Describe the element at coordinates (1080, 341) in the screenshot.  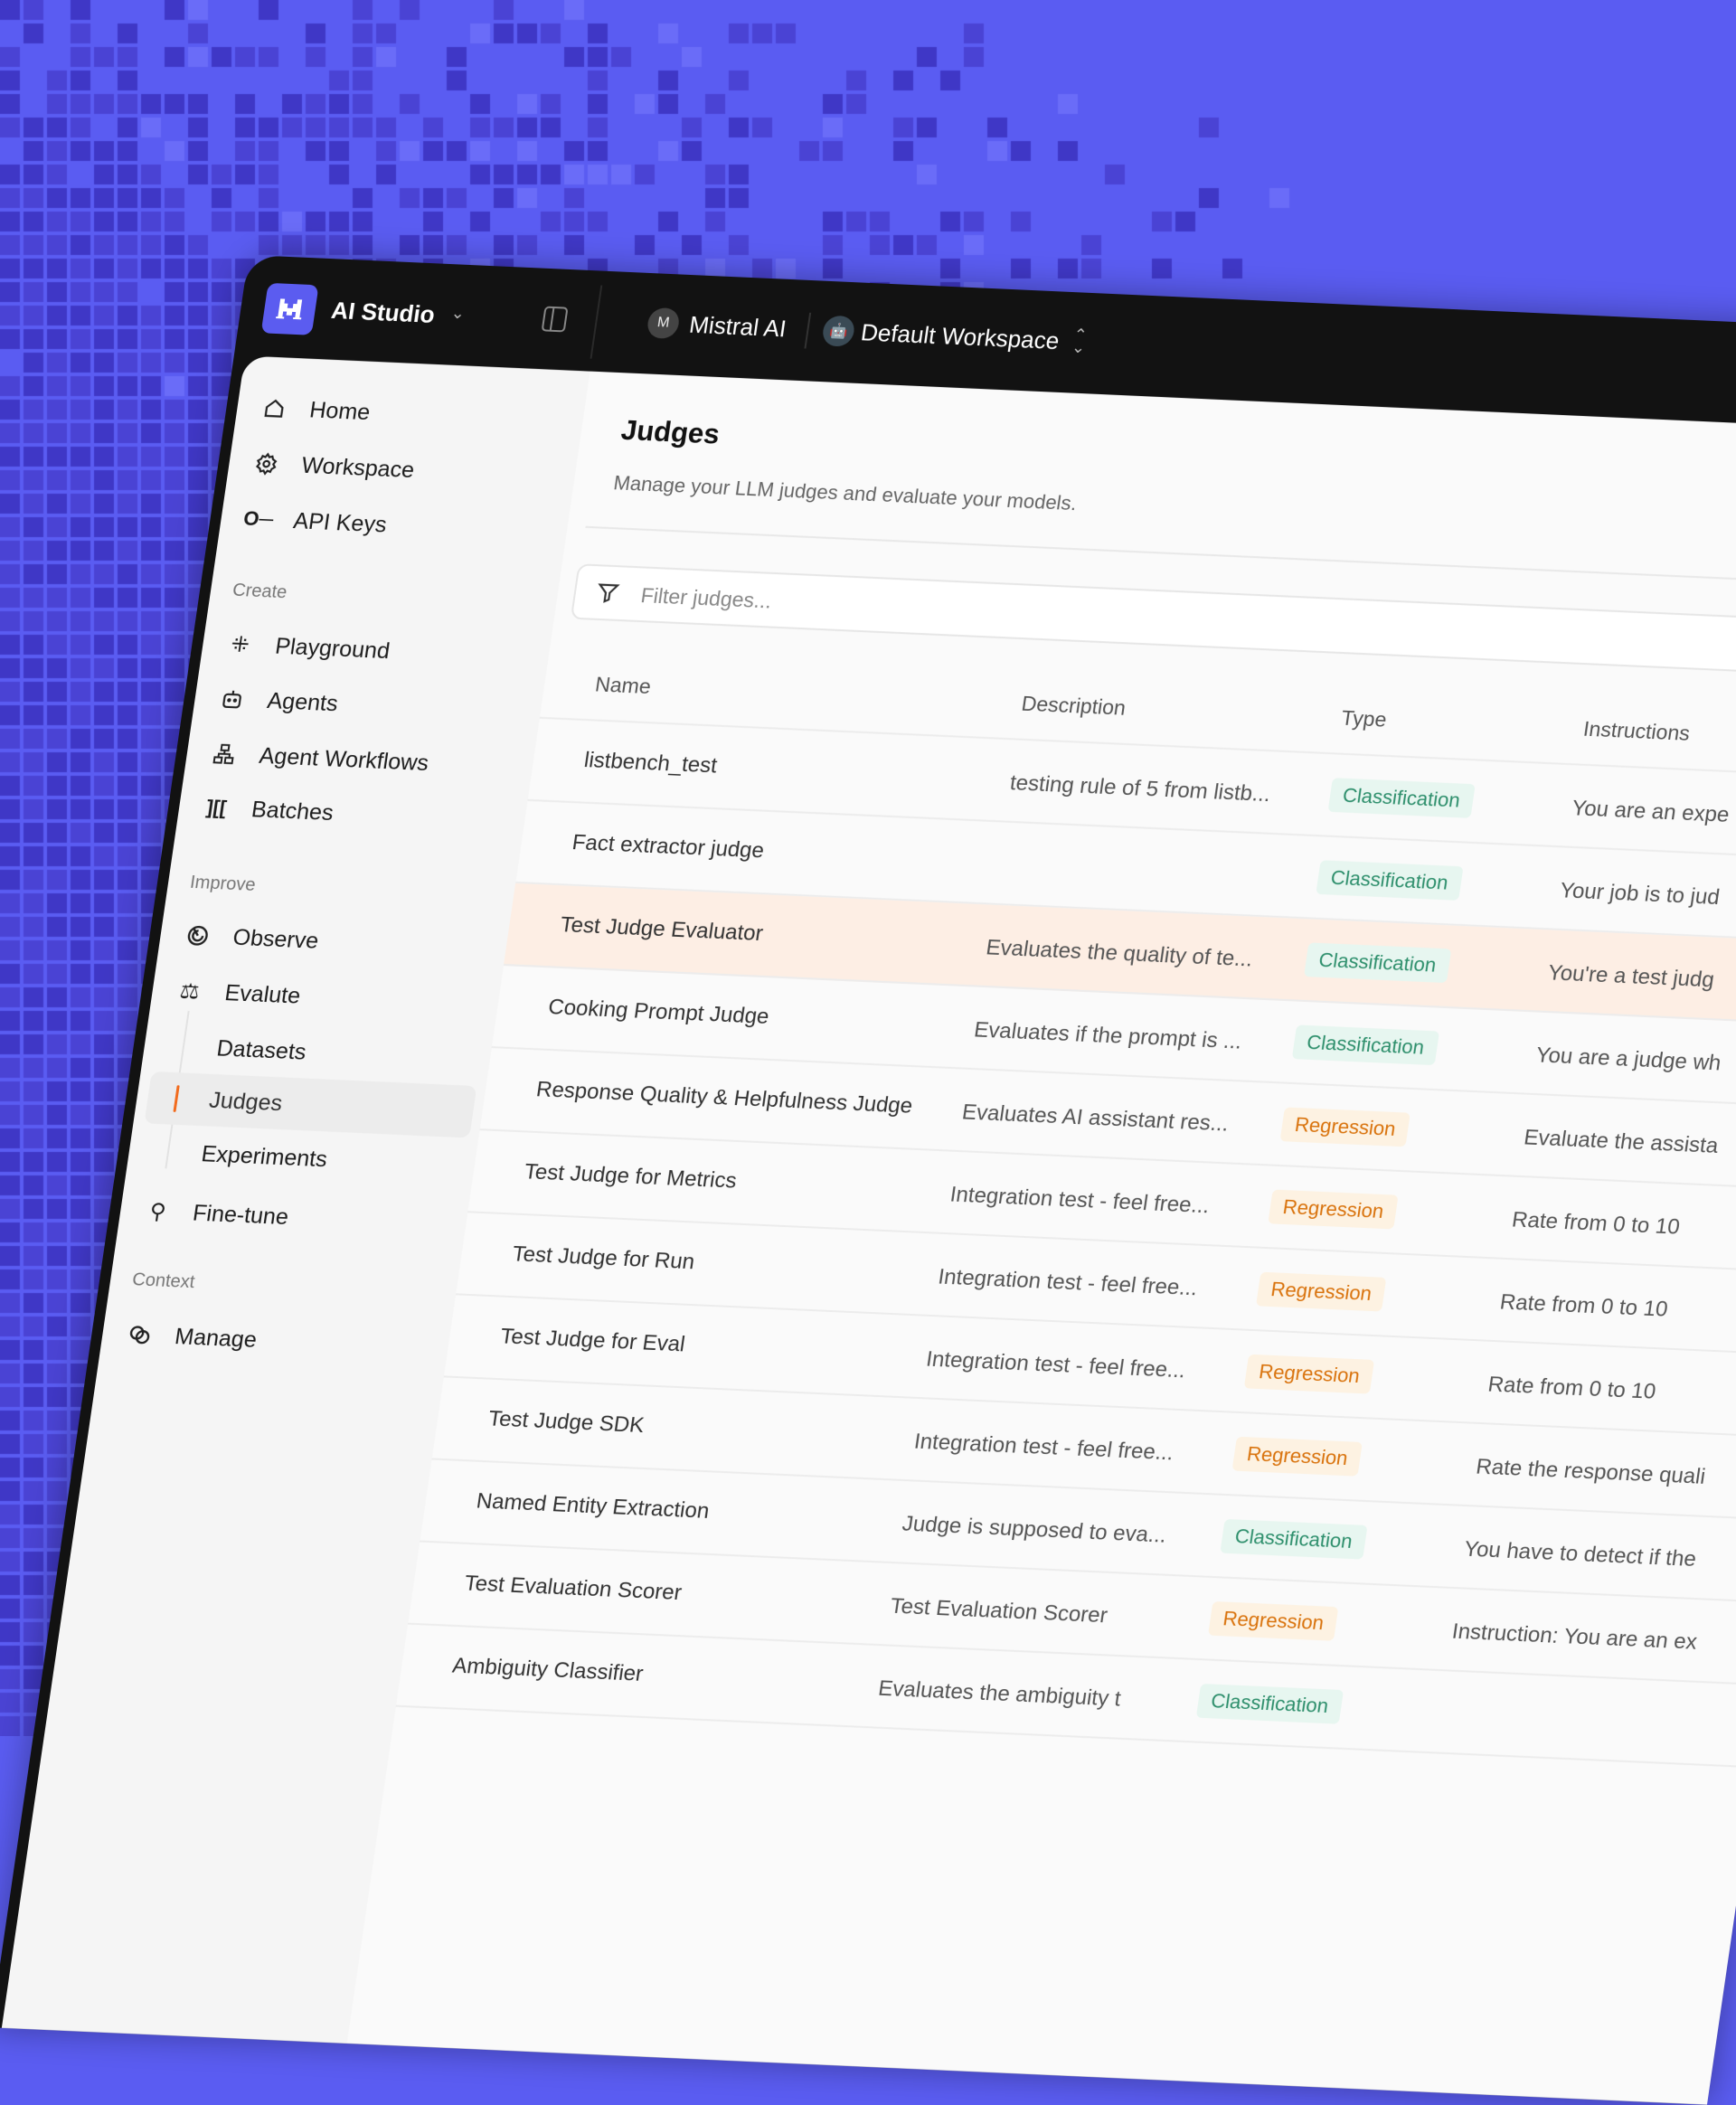
I see `chevron-up-down-icon: ⌃ ⌄` at that location.